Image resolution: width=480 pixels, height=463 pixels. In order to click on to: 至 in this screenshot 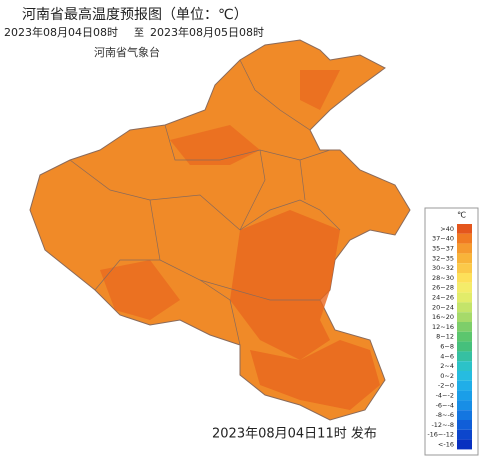, I will do `click(139, 33)`.